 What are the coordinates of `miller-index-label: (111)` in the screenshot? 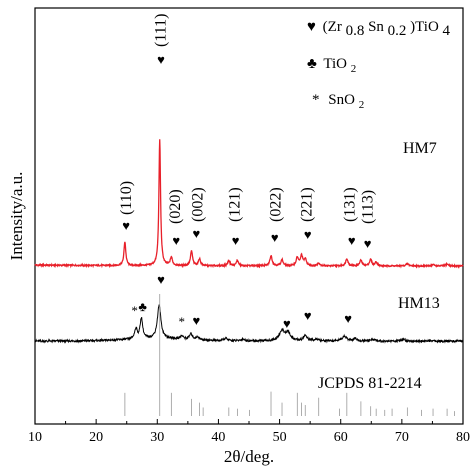 It's located at (161, 30).